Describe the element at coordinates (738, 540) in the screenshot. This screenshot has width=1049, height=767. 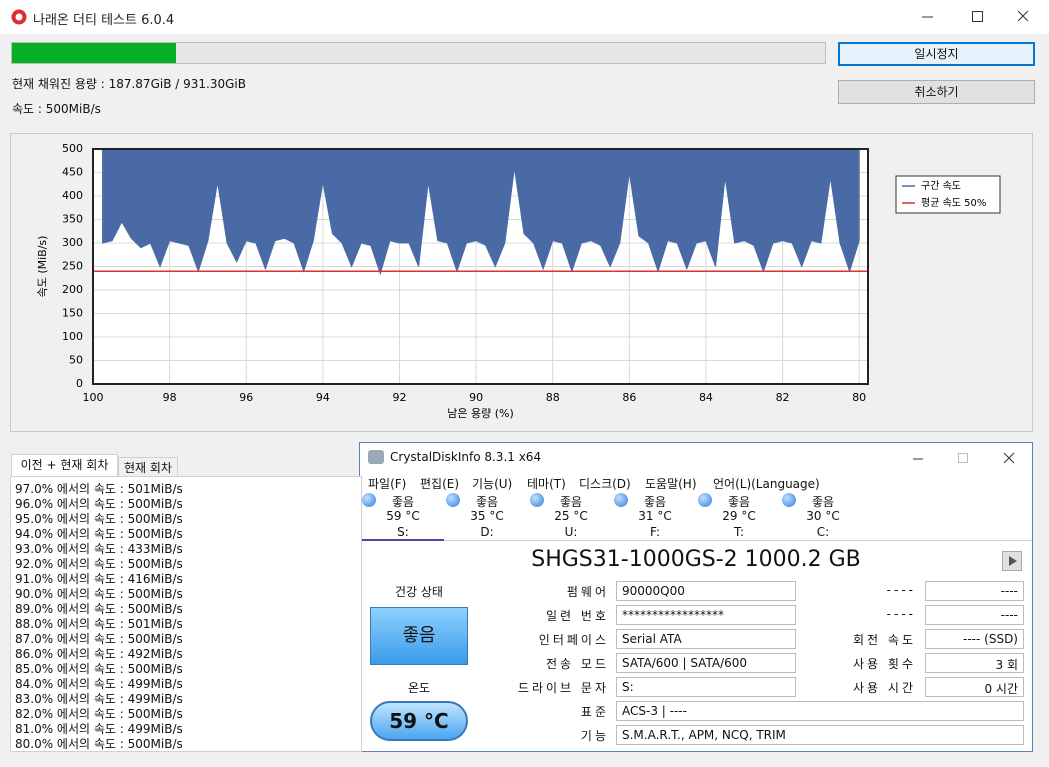
I see `divider` at that location.